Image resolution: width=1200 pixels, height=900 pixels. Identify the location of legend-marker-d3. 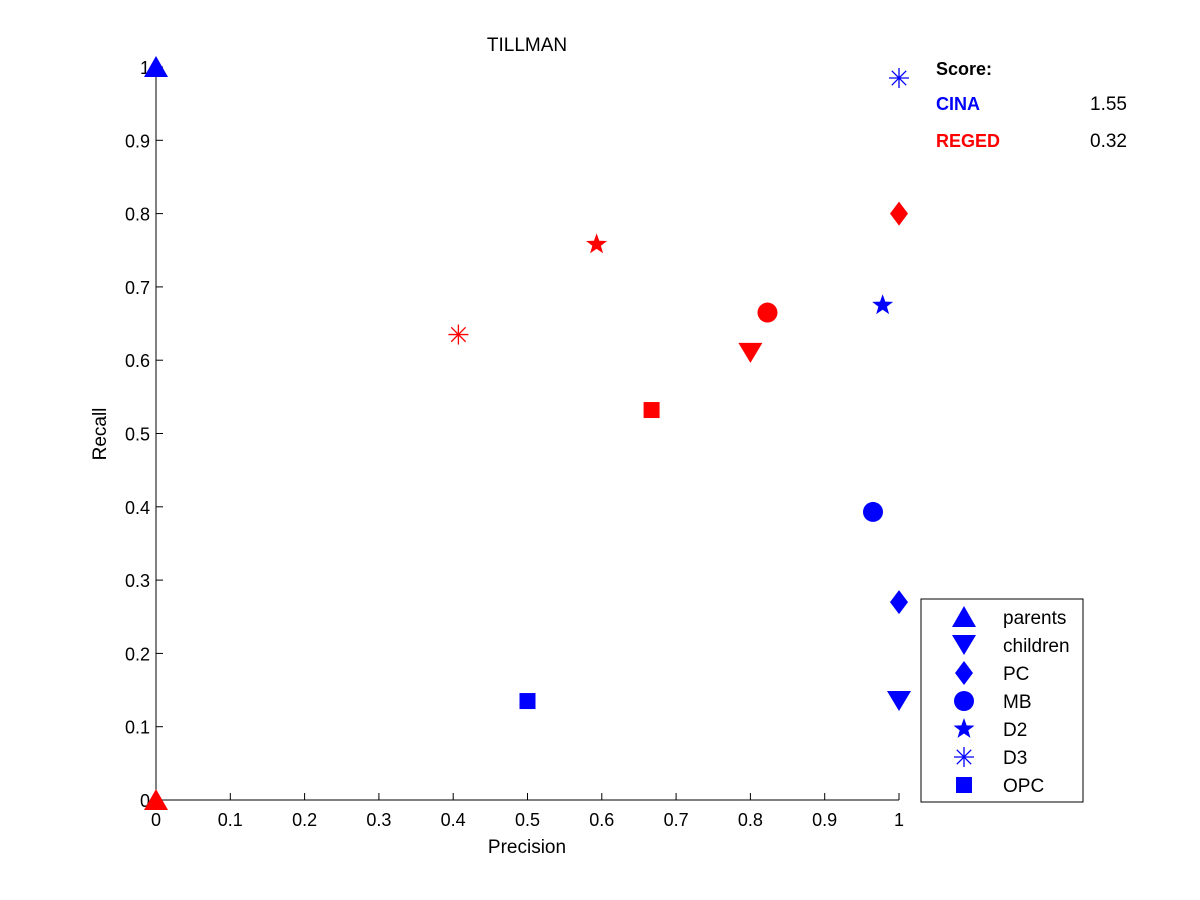
(964, 757).